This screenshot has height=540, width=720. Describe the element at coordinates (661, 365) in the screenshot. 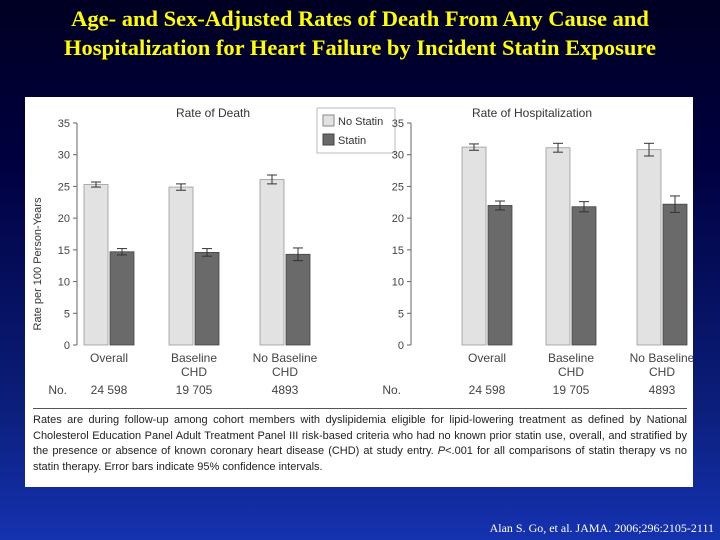

I see `category-label-2-3: No Baseline CHD` at that location.